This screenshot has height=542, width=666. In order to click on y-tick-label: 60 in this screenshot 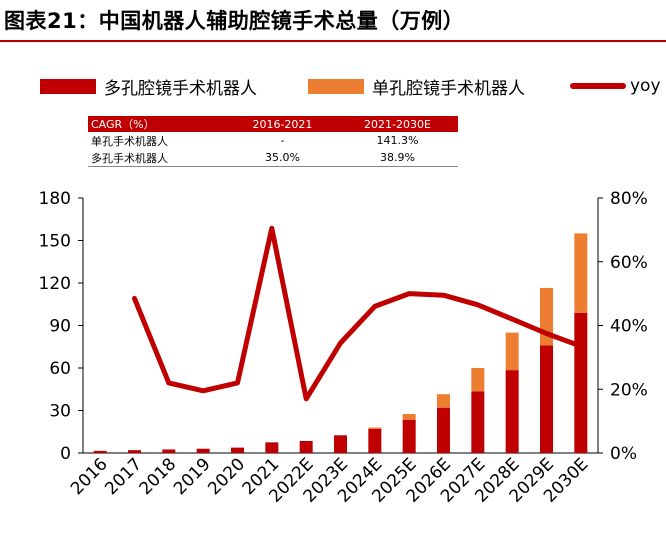, I will do `click(60, 369)`.